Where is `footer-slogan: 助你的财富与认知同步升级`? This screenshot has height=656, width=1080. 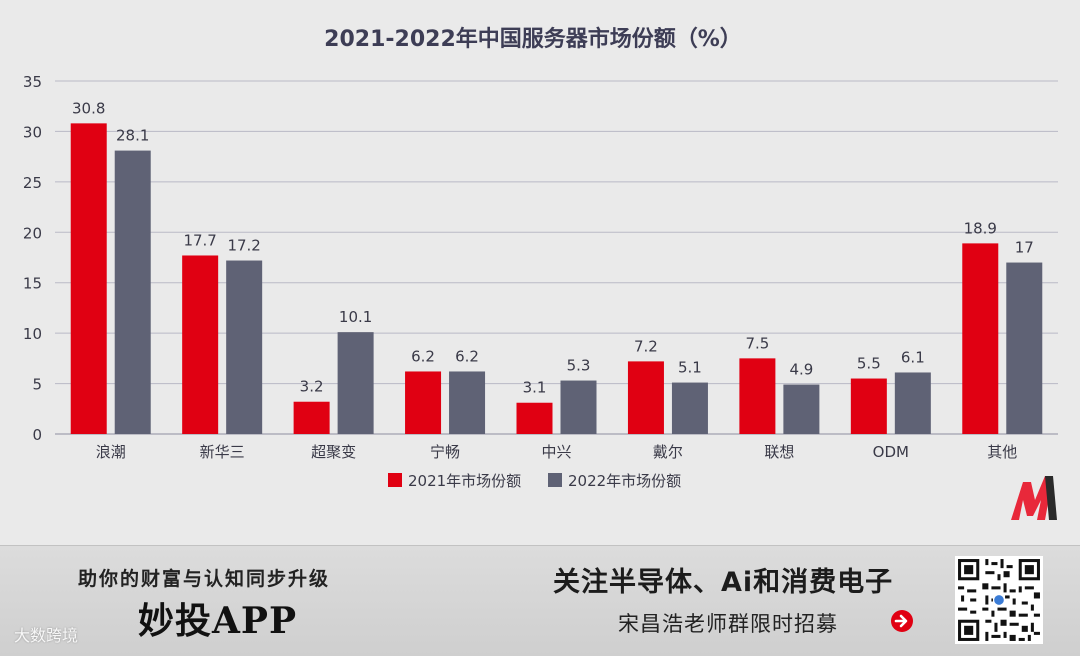 footer-slogan: 助你的财富与认知同步升级 is located at coordinates (204, 579).